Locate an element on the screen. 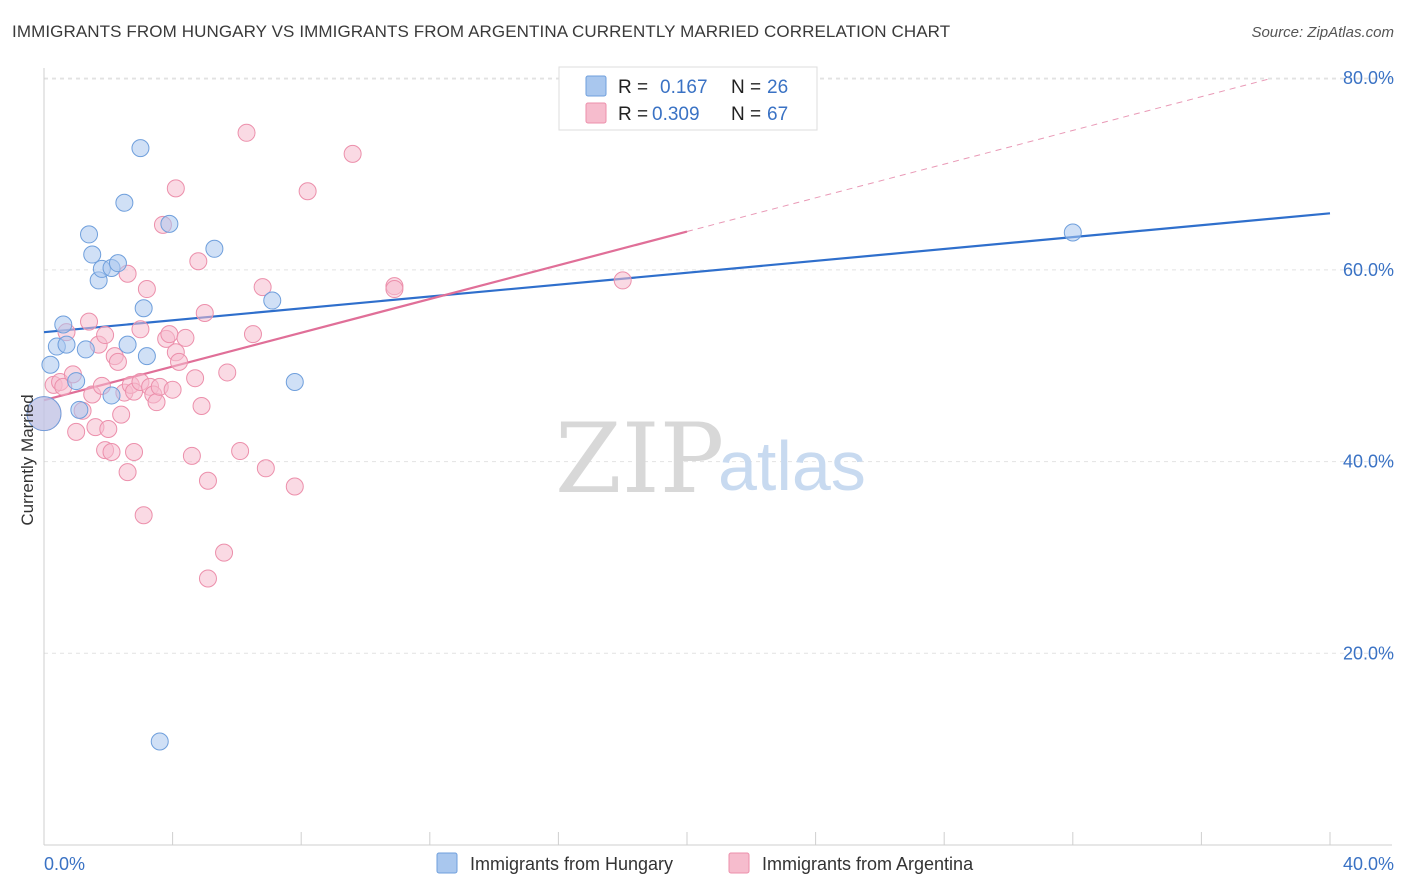 Image resolution: width=1406 pixels, height=892 pixels. argentina-swatch is located at coordinates (596, 113).